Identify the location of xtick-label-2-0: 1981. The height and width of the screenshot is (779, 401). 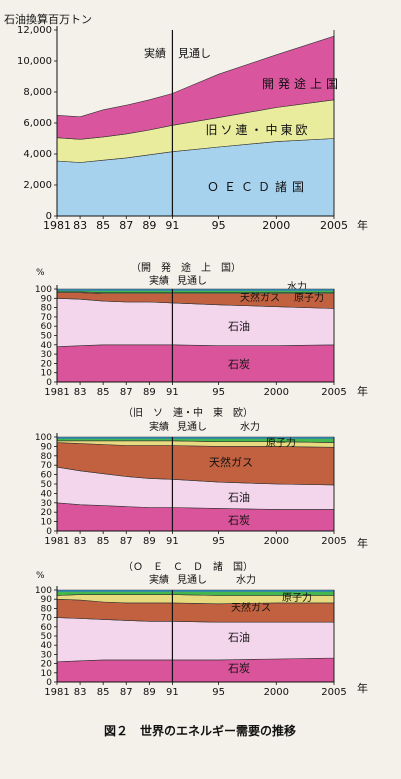
(56, 392).